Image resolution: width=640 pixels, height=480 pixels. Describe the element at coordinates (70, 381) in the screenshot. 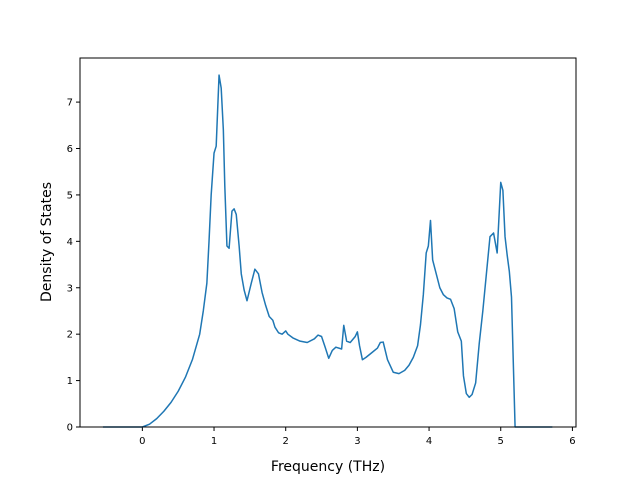

I see `y-tick-label: 1` at that location.